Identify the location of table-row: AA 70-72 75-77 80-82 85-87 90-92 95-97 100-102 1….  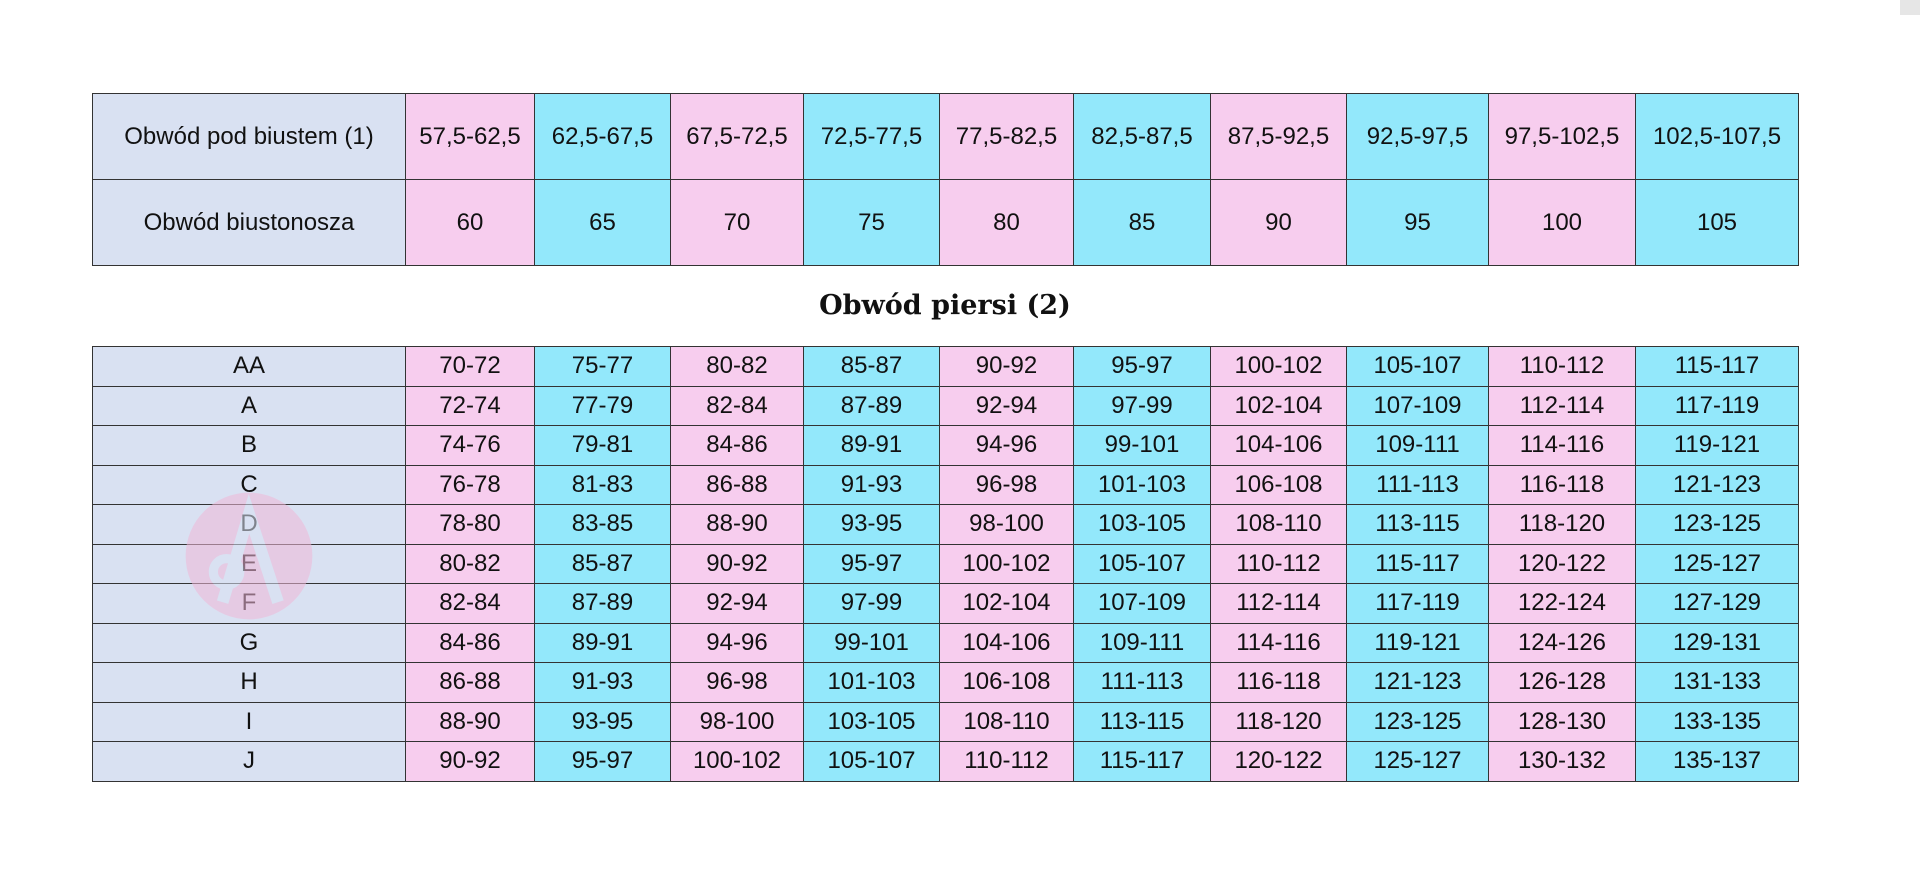
(945, 366).